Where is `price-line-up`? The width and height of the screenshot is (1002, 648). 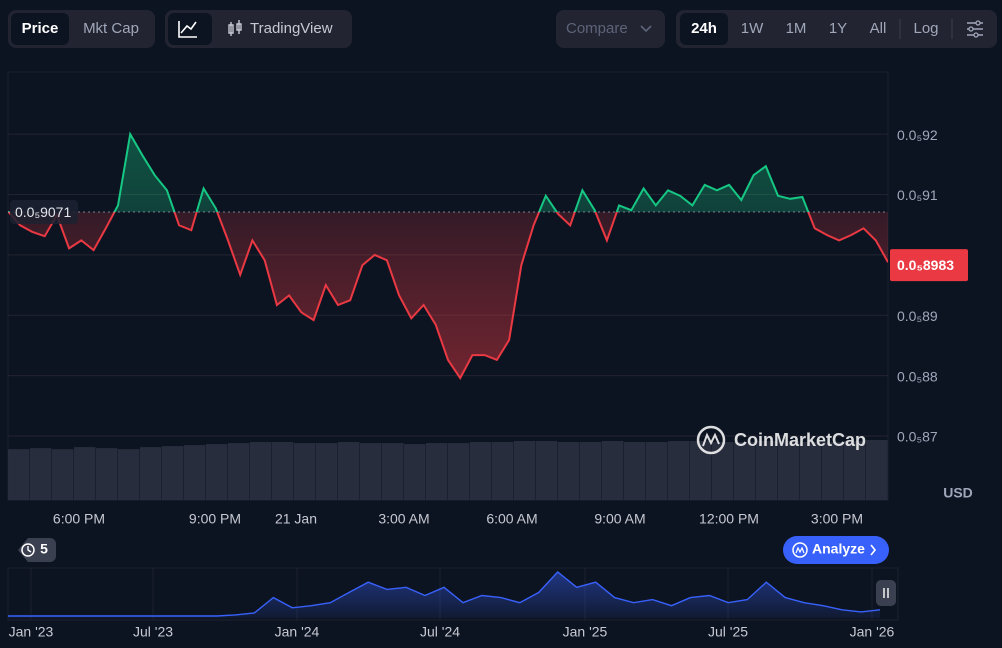
price-line-up is located at coordinates (409, 172).